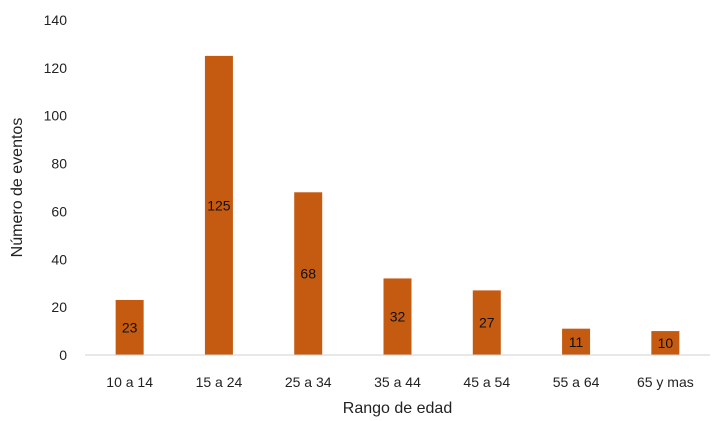 Image resolution: width=714 pixels, height=421 pixels. Describe the element at coordinates (56, 116) in the screenshot. I see `y-tick-label: 100` at that location.